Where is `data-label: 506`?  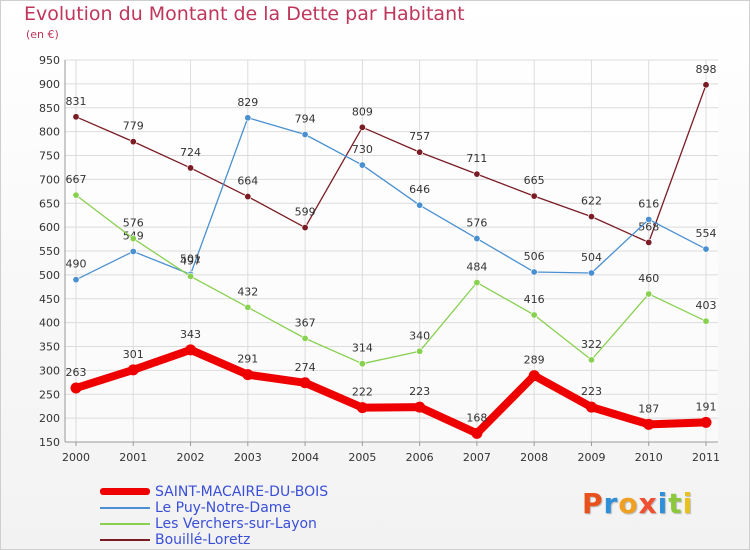
data-label: 506 is located at coordinates (534, 256).